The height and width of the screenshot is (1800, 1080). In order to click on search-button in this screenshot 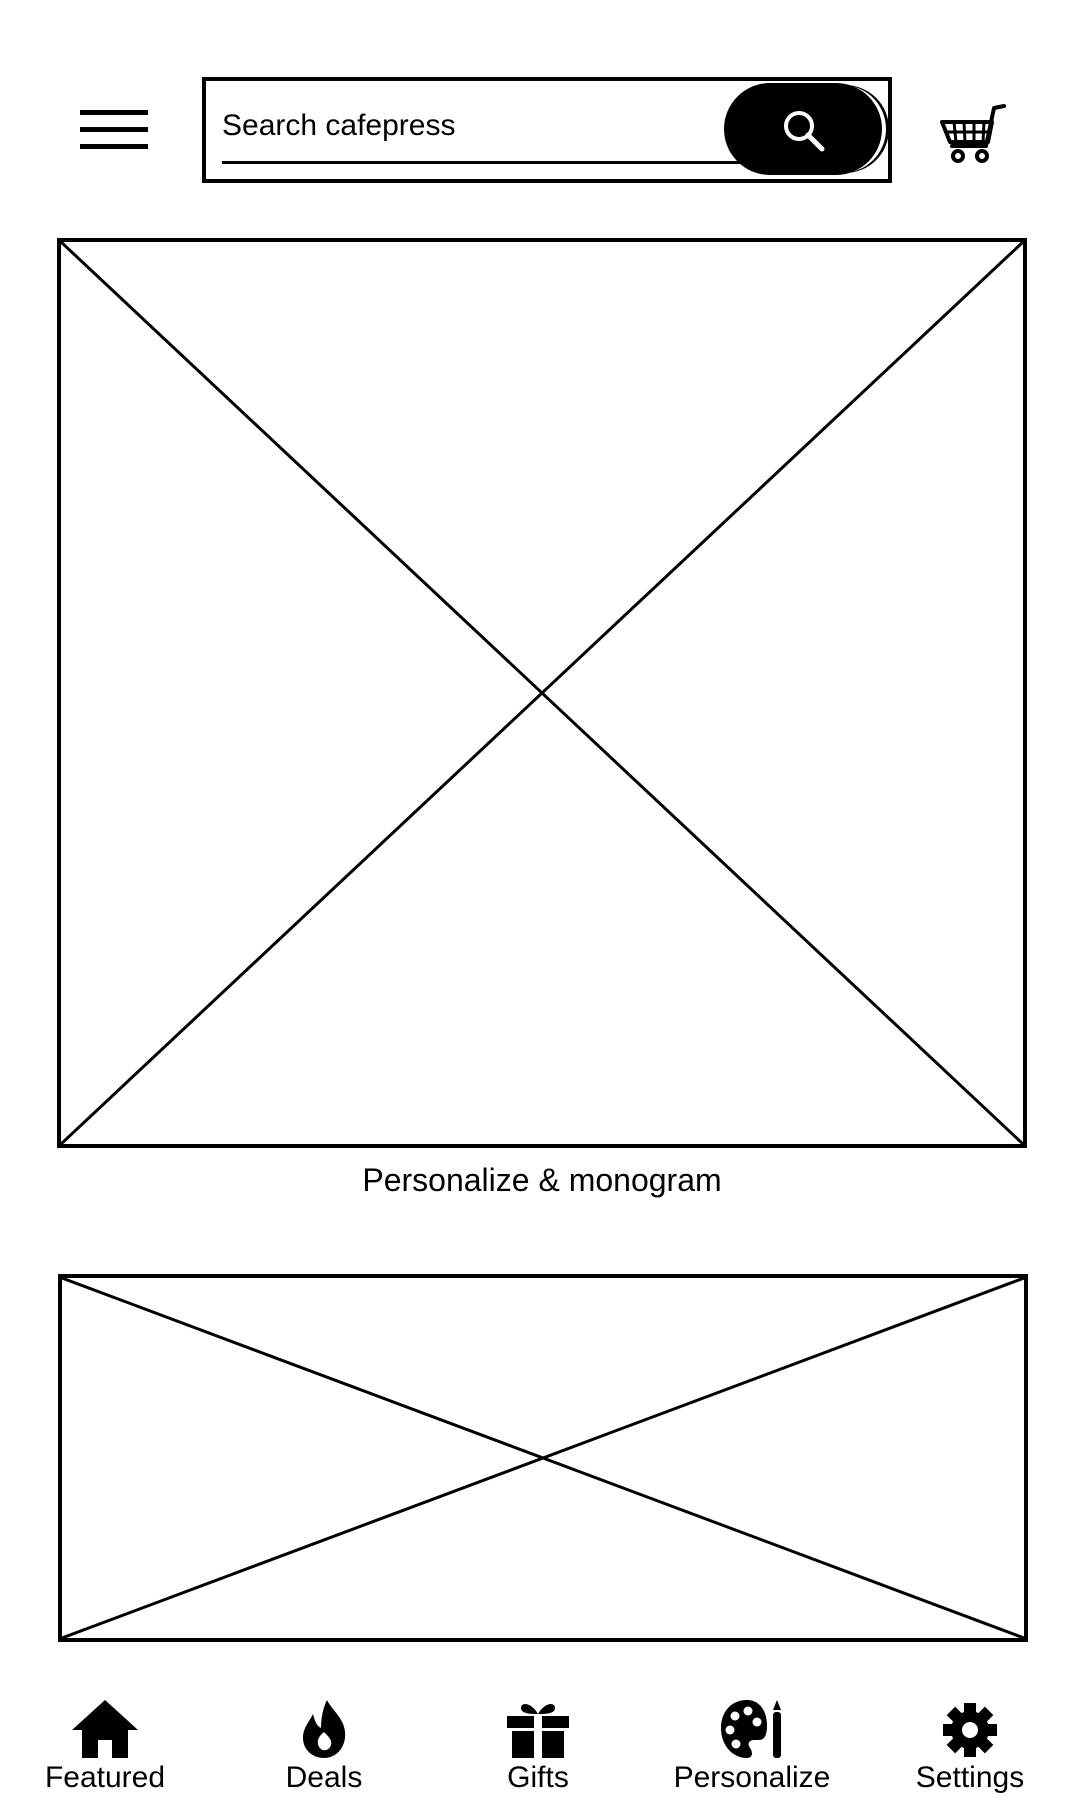, I will do `click(803, 129)`.